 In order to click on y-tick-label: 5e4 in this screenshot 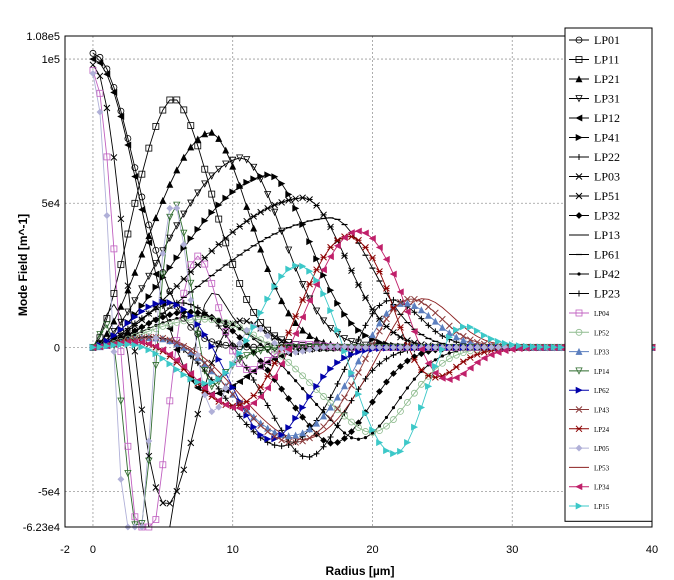, I will do `click(51, 204)`.